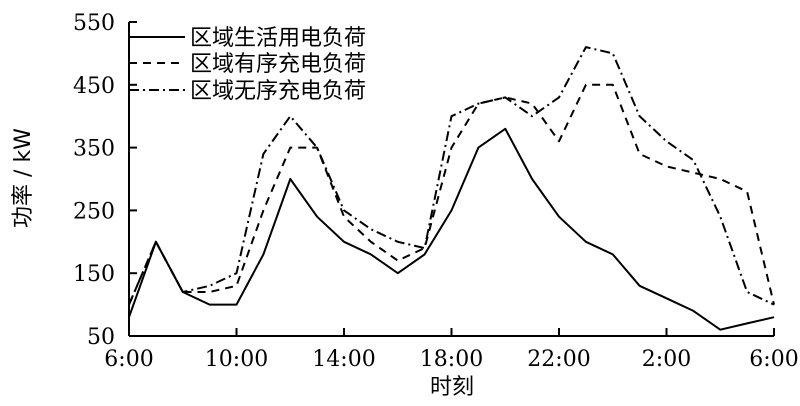  I want to click on legend: 区域生活用电负荷 区域有序充电负荷 区域无序充电负荷, so click(247, 65).